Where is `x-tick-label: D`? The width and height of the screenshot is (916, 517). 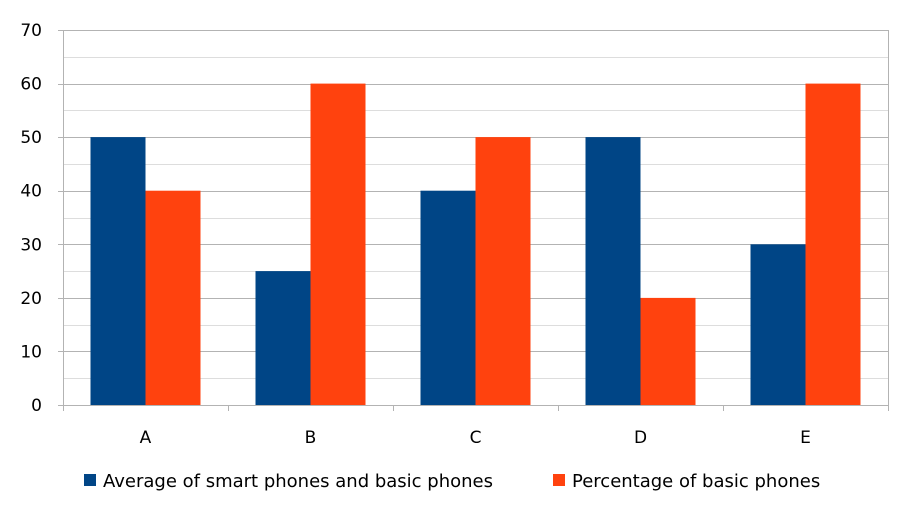
x-tick-label: D is located at coordinates (640, 438).